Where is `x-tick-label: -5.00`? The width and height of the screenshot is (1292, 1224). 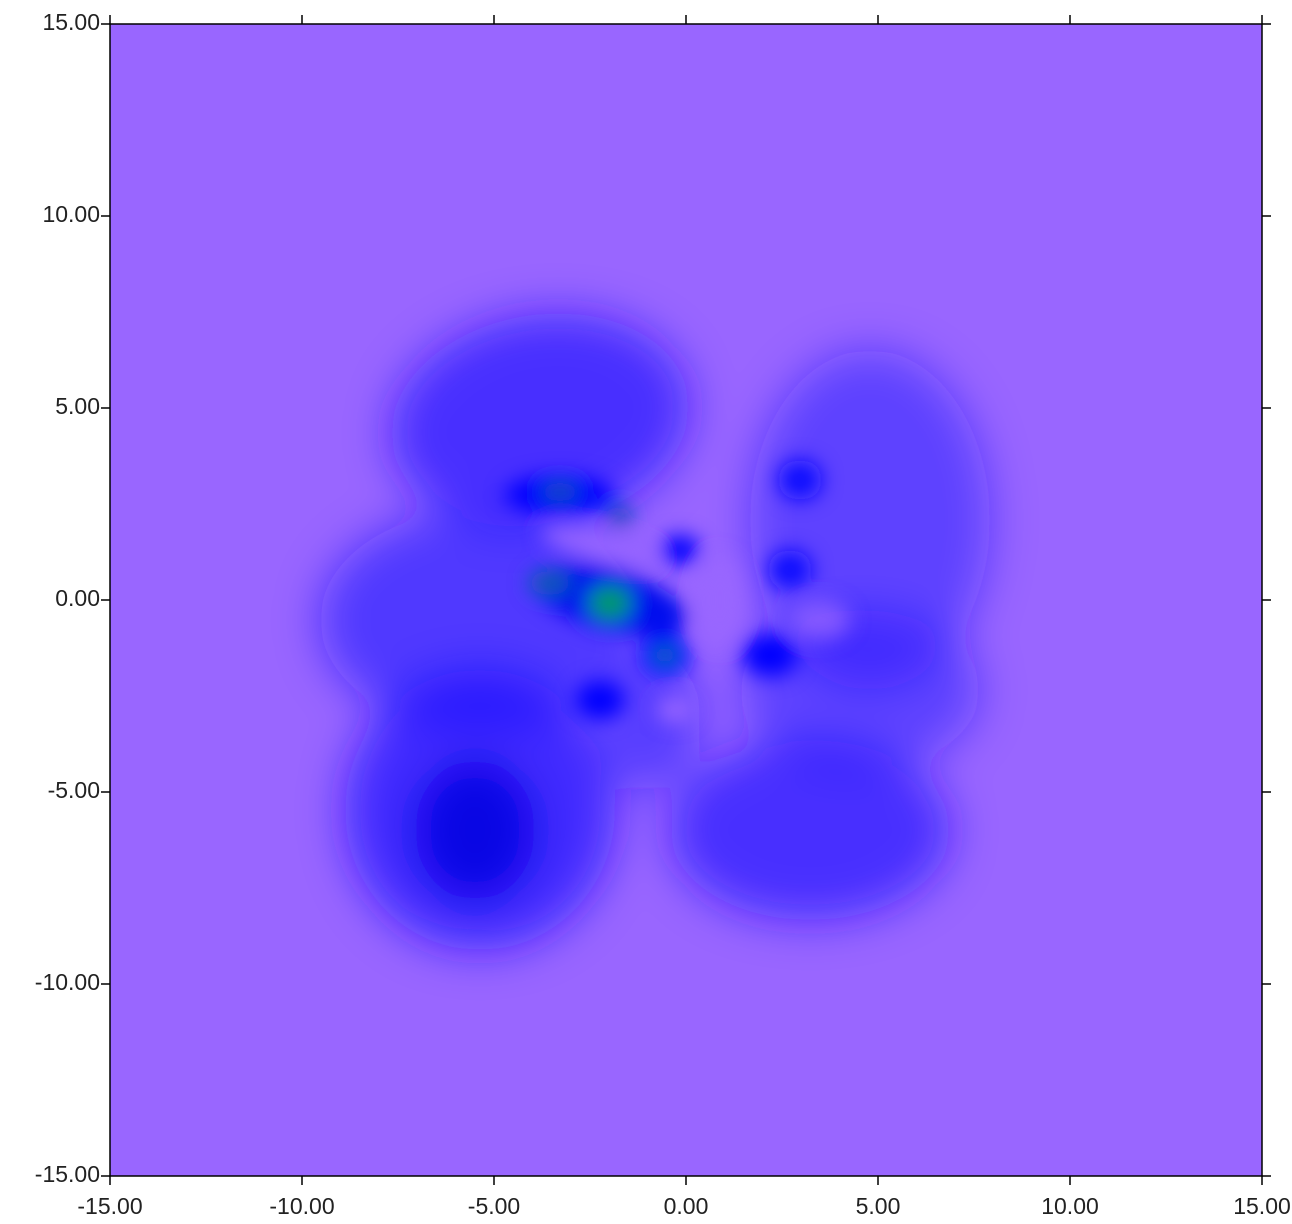 x-tick-label: -5.00 is located at coordinates (494, 1206).